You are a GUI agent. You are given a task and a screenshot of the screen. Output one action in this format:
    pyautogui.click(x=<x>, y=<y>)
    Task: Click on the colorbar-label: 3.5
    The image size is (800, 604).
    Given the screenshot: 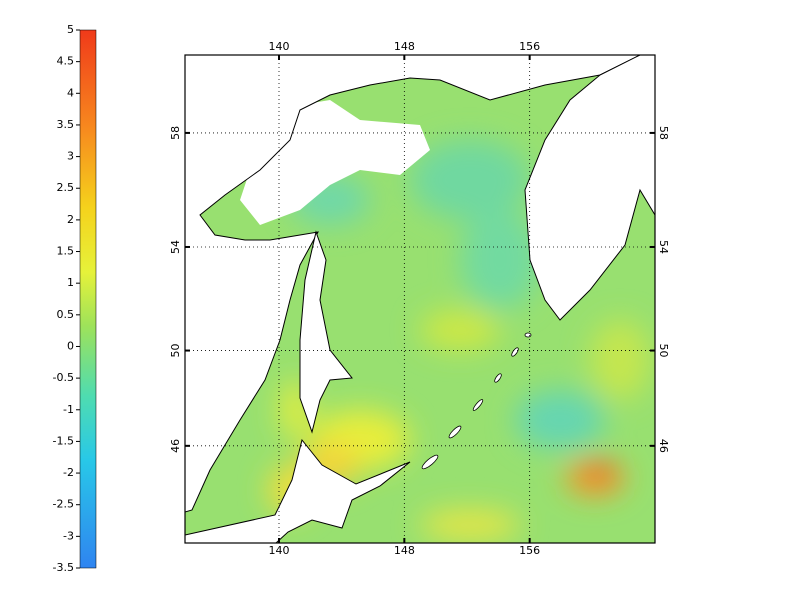 What is the action you would take?
    pyautogui.click(x=66, y=124)
    